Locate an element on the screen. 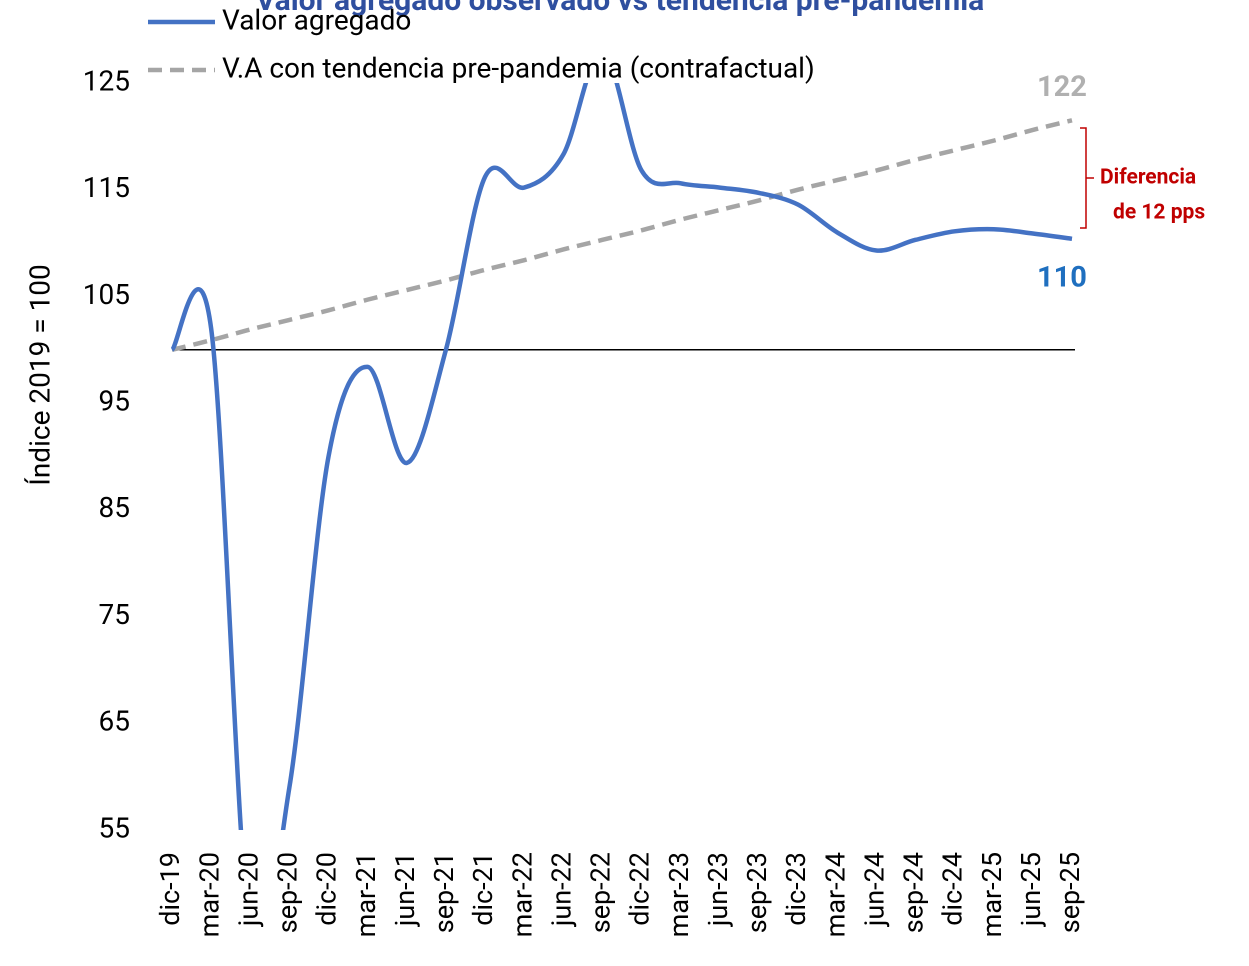 The width and height of the screenshot is (1249, 966). data-label: 110 is located at coordinates (1062, 277).